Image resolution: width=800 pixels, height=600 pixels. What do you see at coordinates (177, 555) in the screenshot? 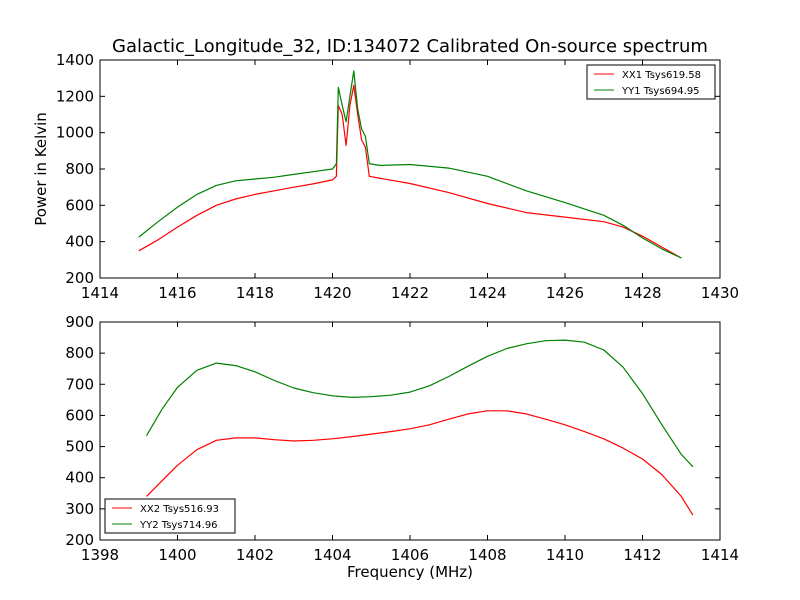
I see `bottom-plot-x-tick-label: 1400` at bounding box center [177, 555].